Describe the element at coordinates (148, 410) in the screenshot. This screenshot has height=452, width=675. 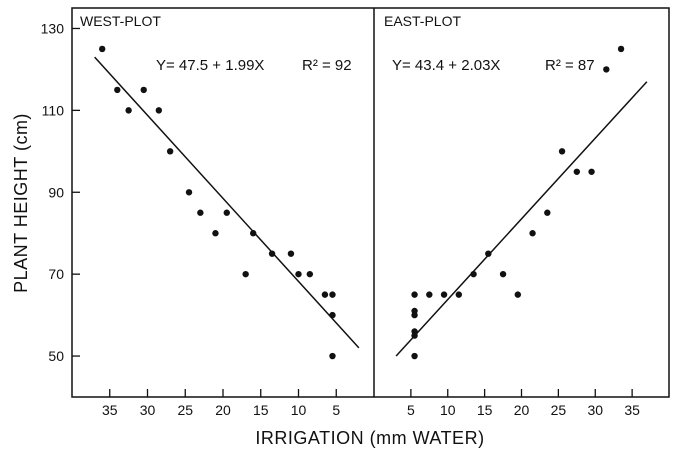
I see `west-x-tick-label: 30` at that location.